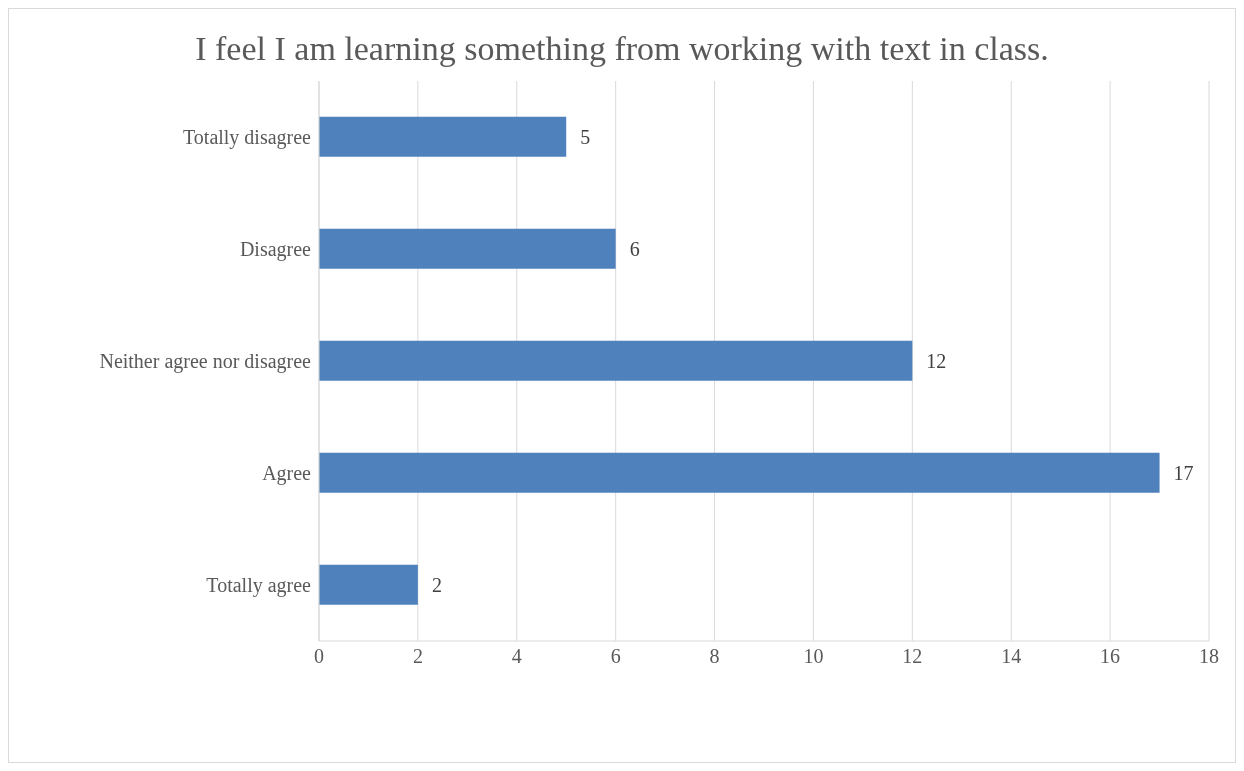 Image resolution: width=1244 pixels, height=771 pixels. Describe the element at coordinates (259, 586) in the screenshot. I see `y-tick-label: Totally agree` at that location.